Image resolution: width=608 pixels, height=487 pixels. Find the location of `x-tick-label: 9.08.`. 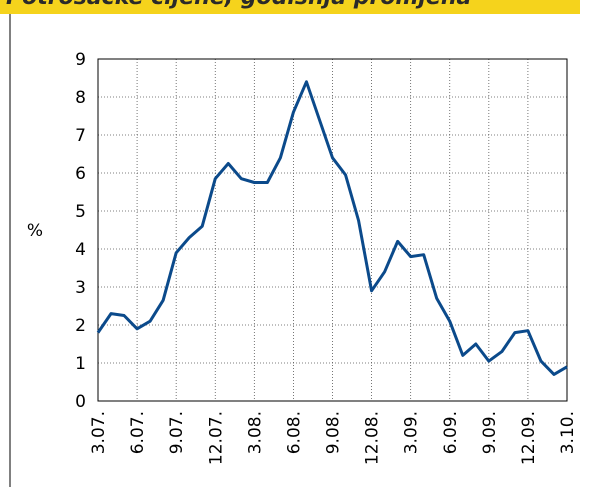

x-tick-label: 9.08. is located at coordinates (334, 432).